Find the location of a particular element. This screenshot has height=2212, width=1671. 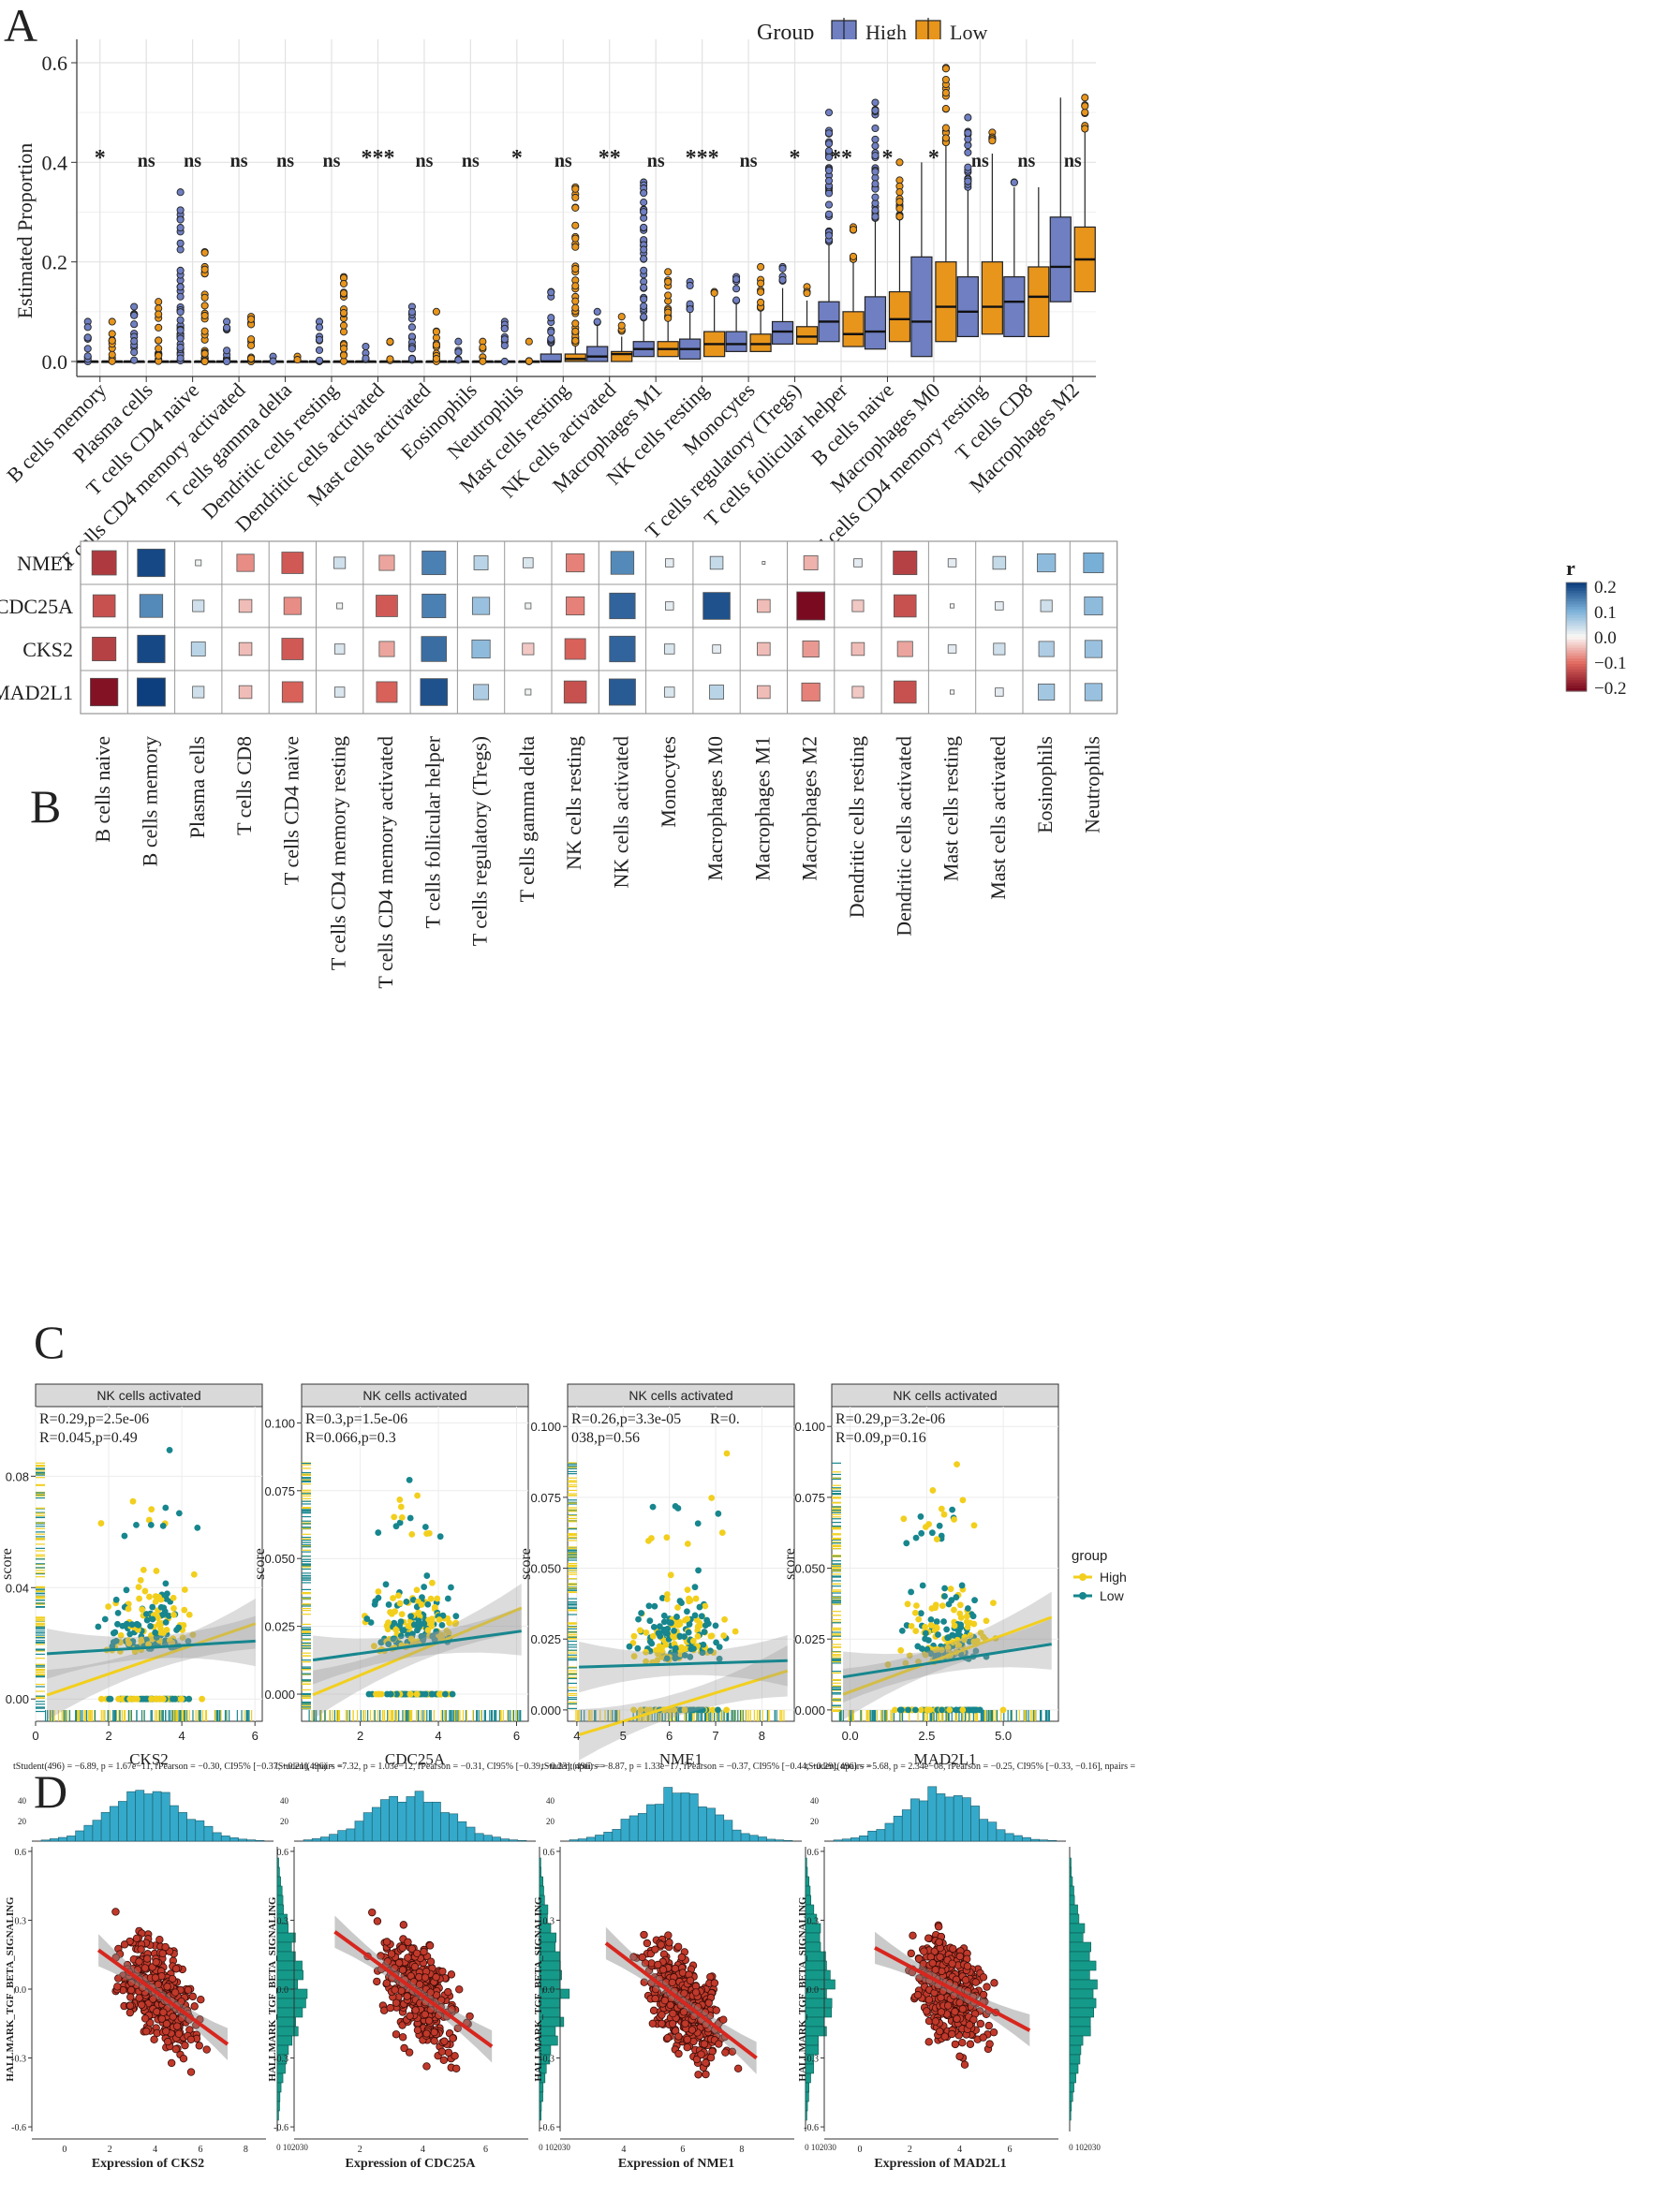

x-tick-label: 4 is located at coordinates (438, 1736).